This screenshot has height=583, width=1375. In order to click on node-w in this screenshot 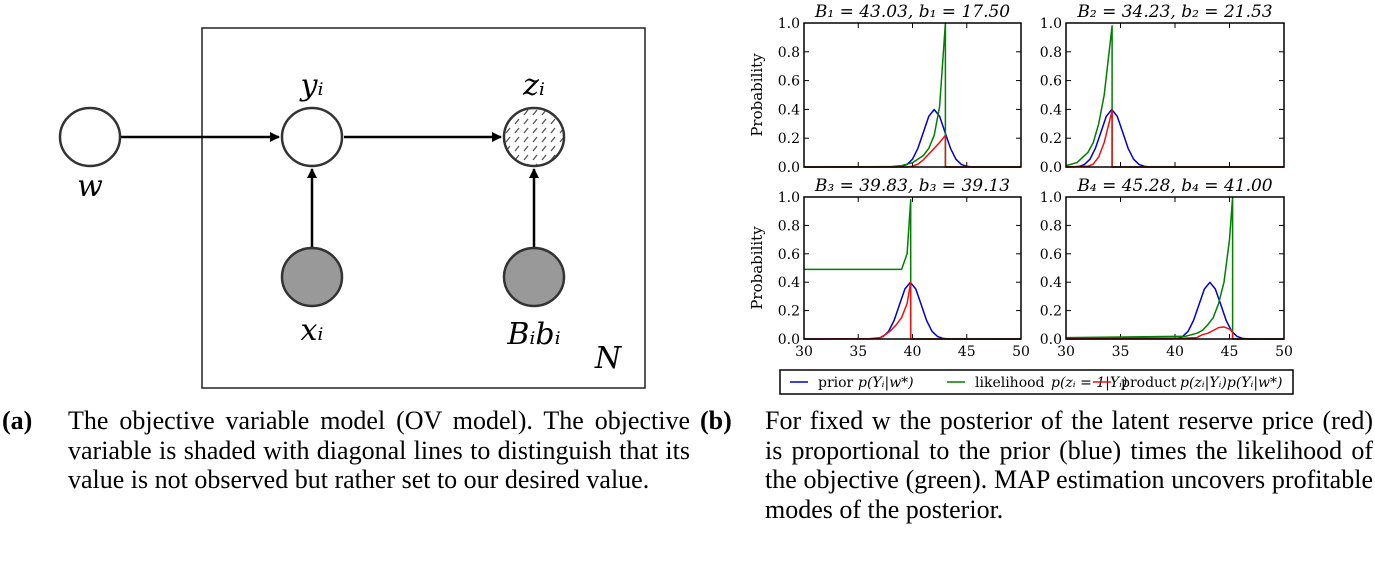, I will do `click(90, 137)`.